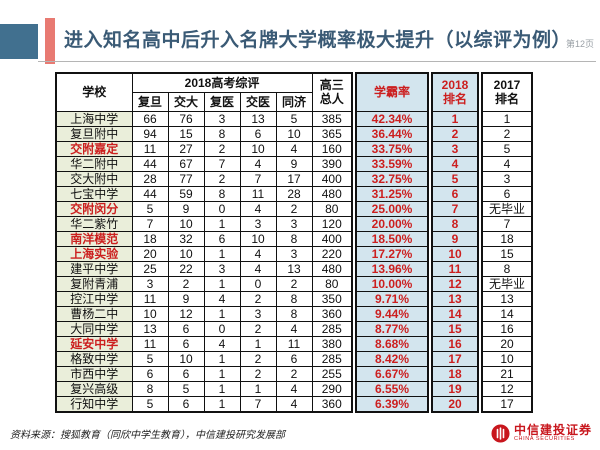  What do you see at coordinates (150, 119) in the screenshot?
I see `fudan-count: 66` at bounding box center [150, 119].